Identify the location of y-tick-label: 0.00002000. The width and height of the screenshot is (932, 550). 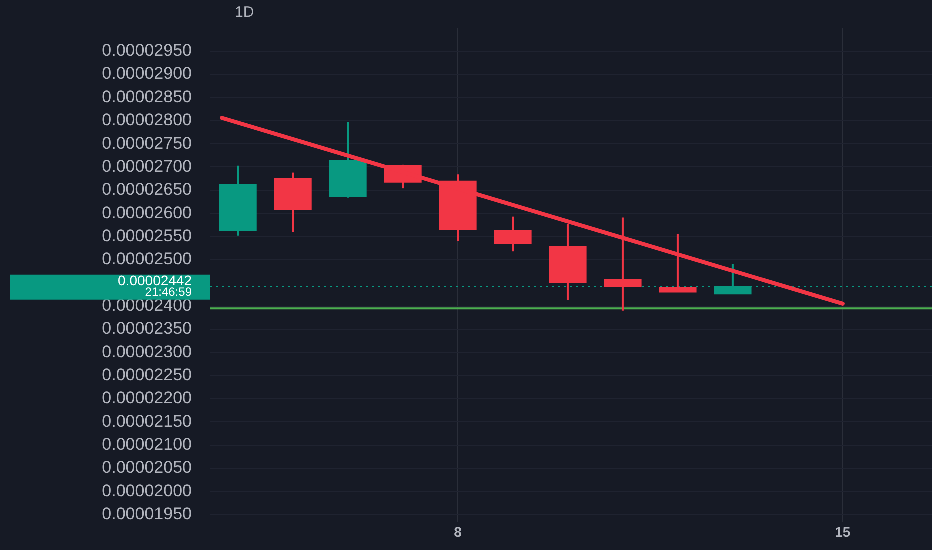
(147, 490).